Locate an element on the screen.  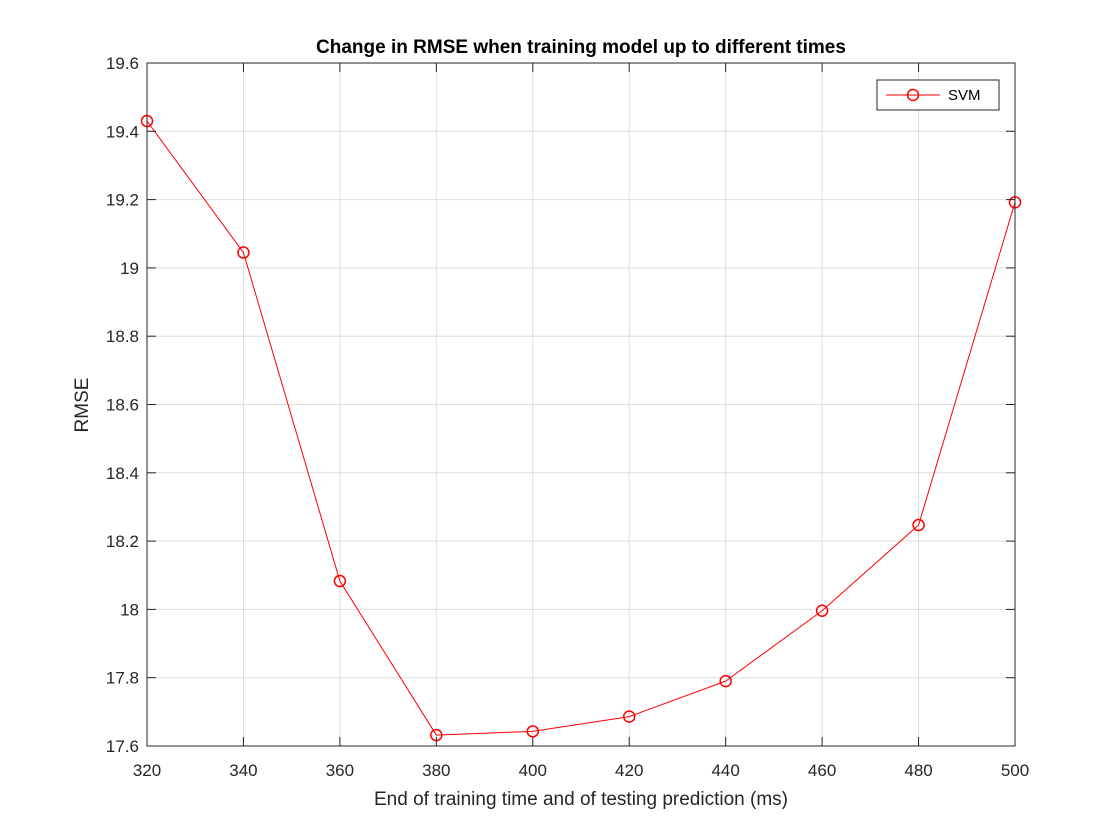
y-tick-label: 18 is located at coordinates (129, 609).